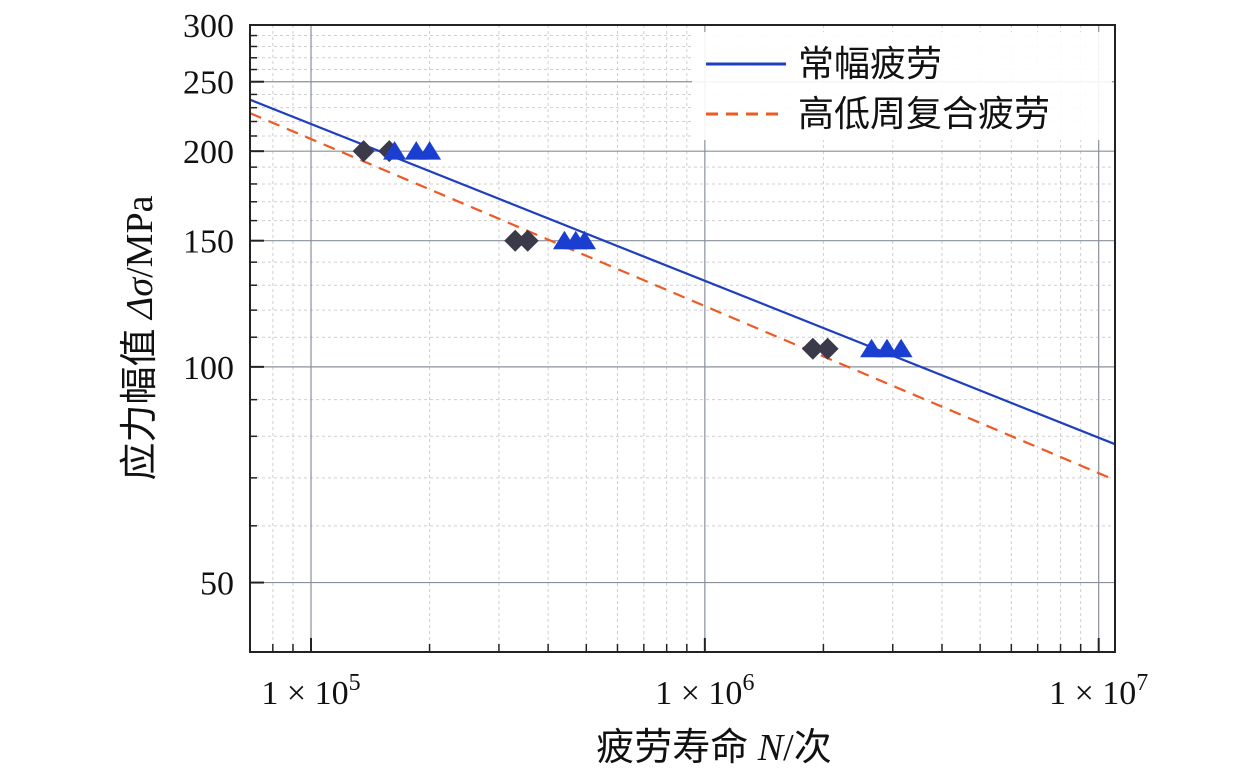 This screenshot has width=1260, height=772. What do you see at coordinates (870, 64) in the screenshot?
I see `legend-label-constant: 常幅疲劳` at bounding box center [870, 64].